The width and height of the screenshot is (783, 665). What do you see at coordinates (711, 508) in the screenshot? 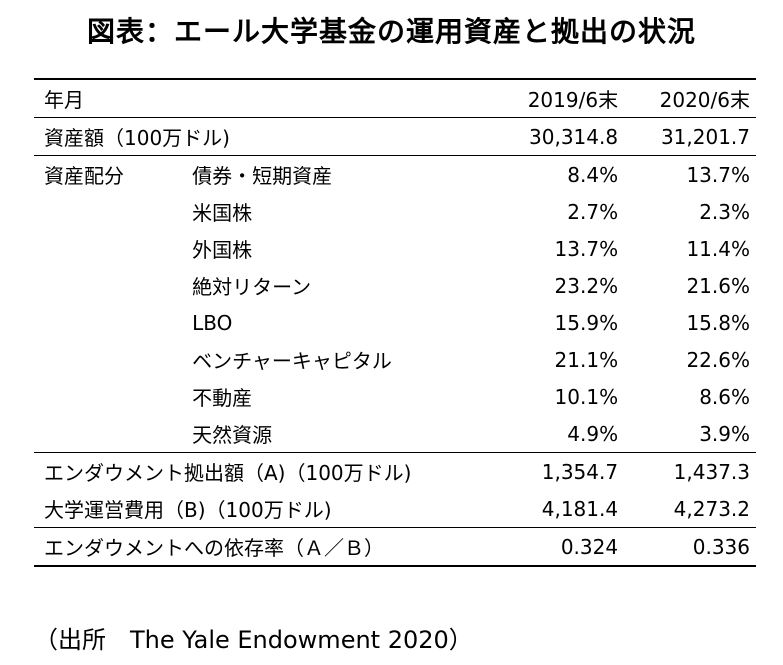
I see `costs-2020: 4,273.2` at bounding box center [711, 508].